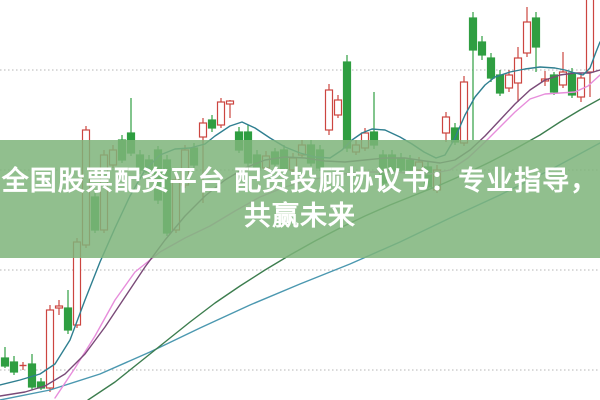 This screenshot has width=600, height=400. Describe the element at coordinates (300, 181) in the screenshot. I see `banner-title-line1: 全国股票配资平台 配资投顾协议书：专业指导，` at that location.